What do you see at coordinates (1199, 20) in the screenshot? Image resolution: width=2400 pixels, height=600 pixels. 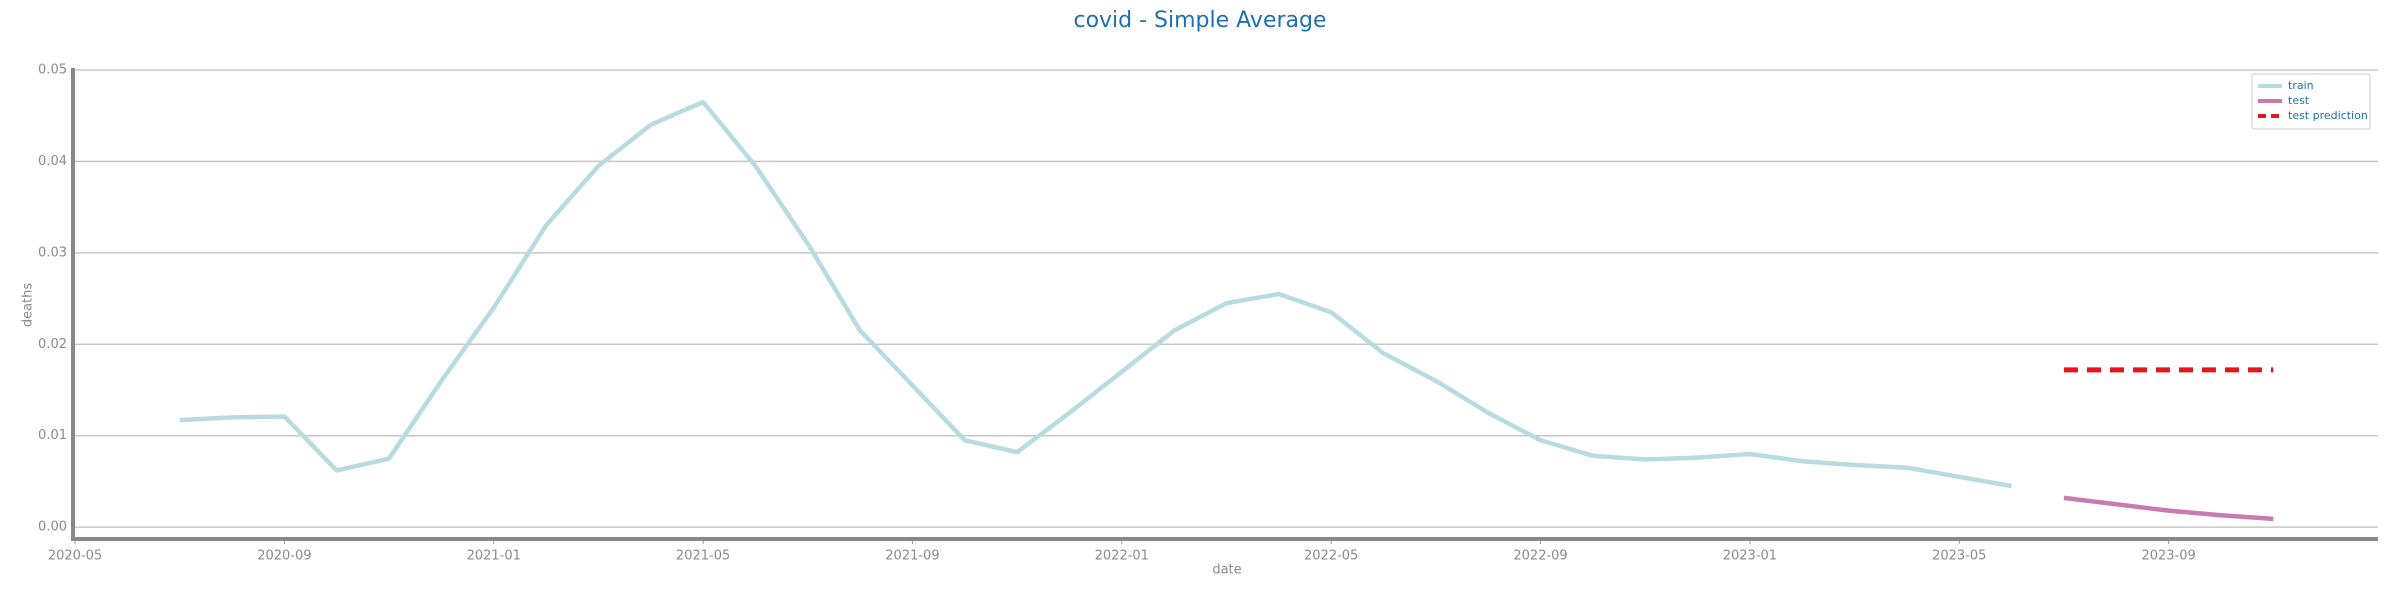 I see `chart-title: covid - Simple Average` at bounding box center [1199, 20].